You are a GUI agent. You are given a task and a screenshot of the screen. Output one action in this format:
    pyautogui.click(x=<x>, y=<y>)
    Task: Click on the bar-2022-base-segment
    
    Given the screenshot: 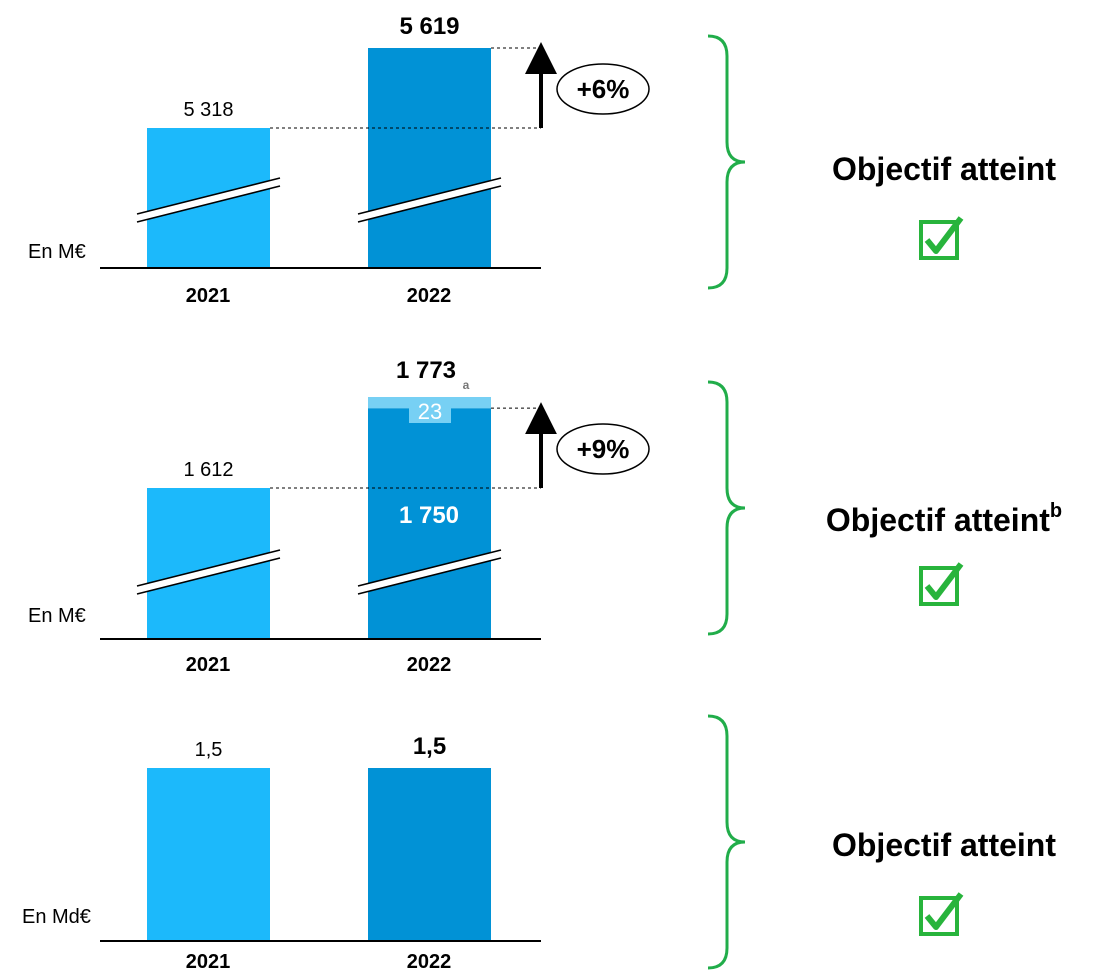 What is the action you would take?
    pyautogui.click(x=429, y=523)
    